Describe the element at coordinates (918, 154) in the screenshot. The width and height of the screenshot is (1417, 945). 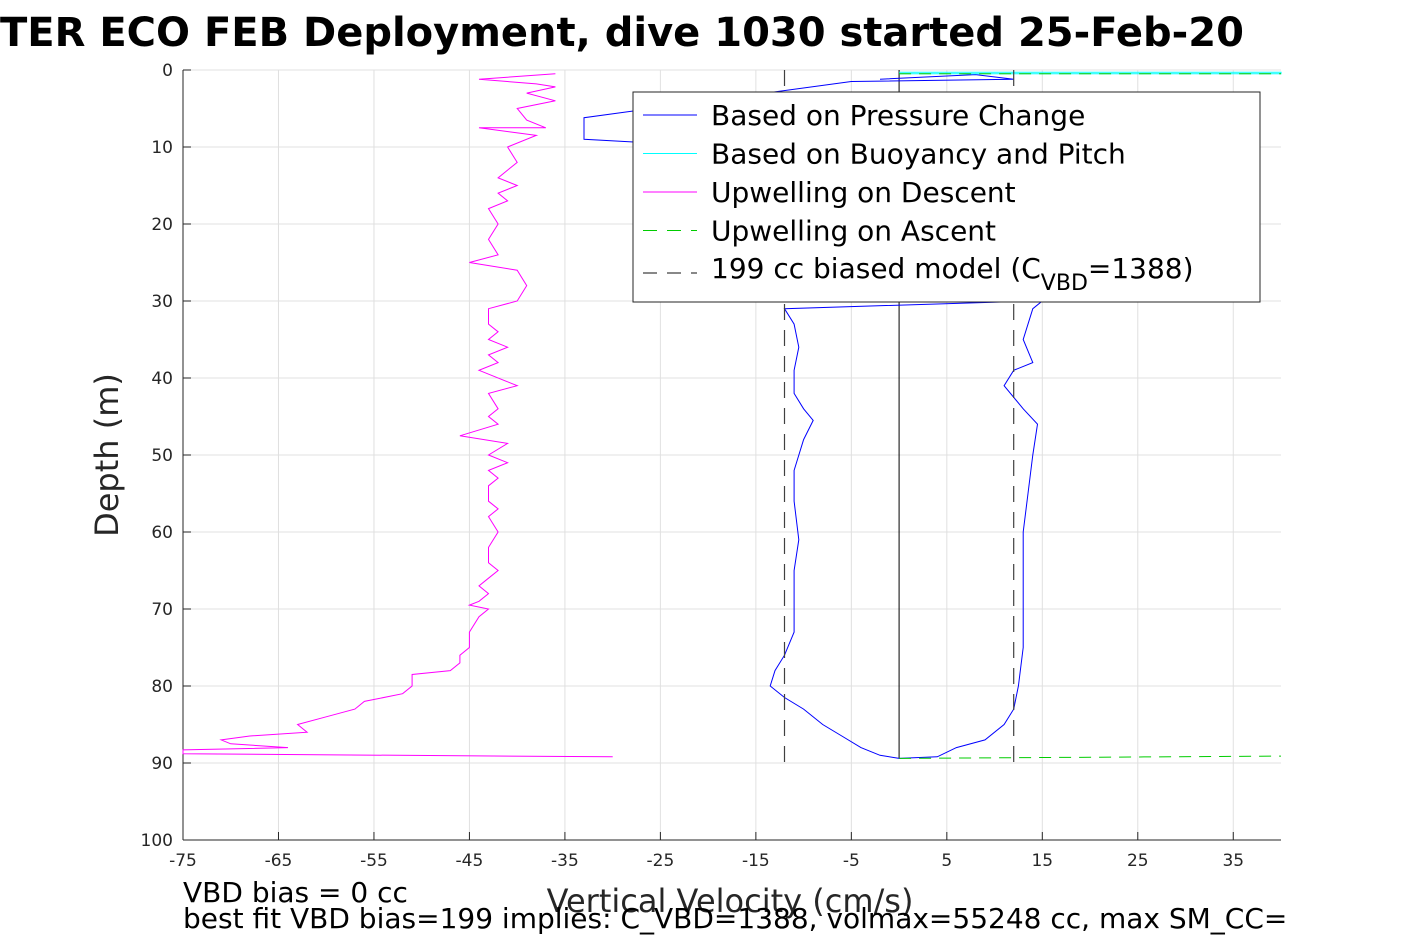
I see `legend-label: Based on Buoyancy and Pitch` at that location.